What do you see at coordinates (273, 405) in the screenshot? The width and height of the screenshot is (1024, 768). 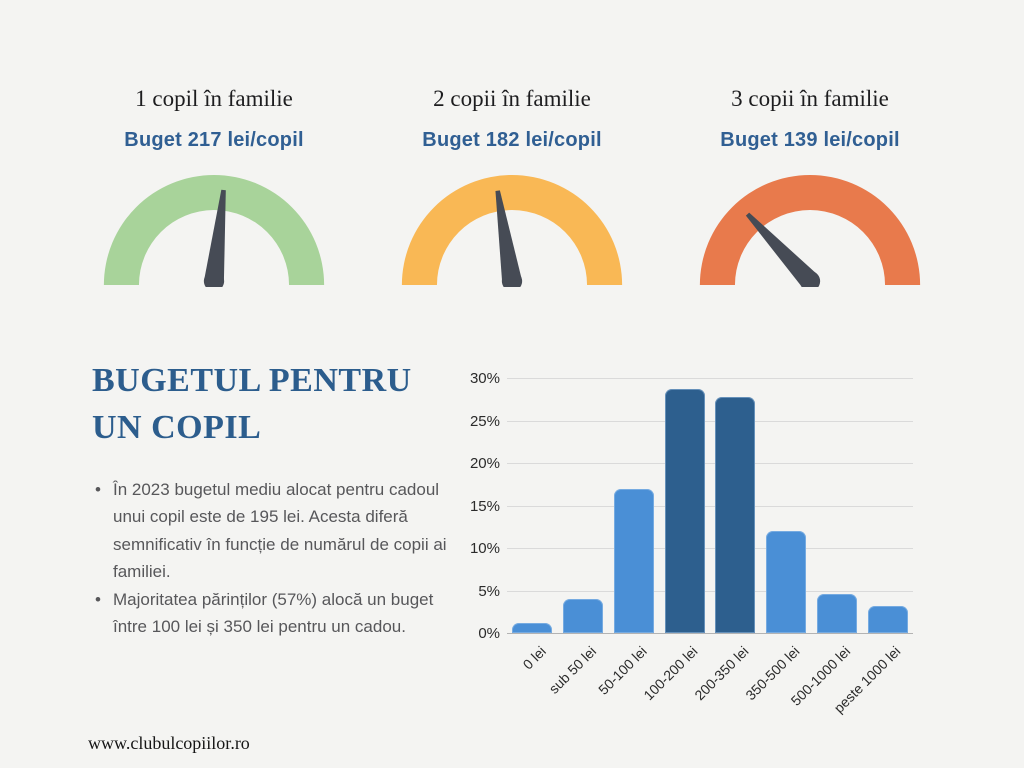 I see `page-title: BUGETUL PENTRU UN COPIL` at bounding box center [273, 405].